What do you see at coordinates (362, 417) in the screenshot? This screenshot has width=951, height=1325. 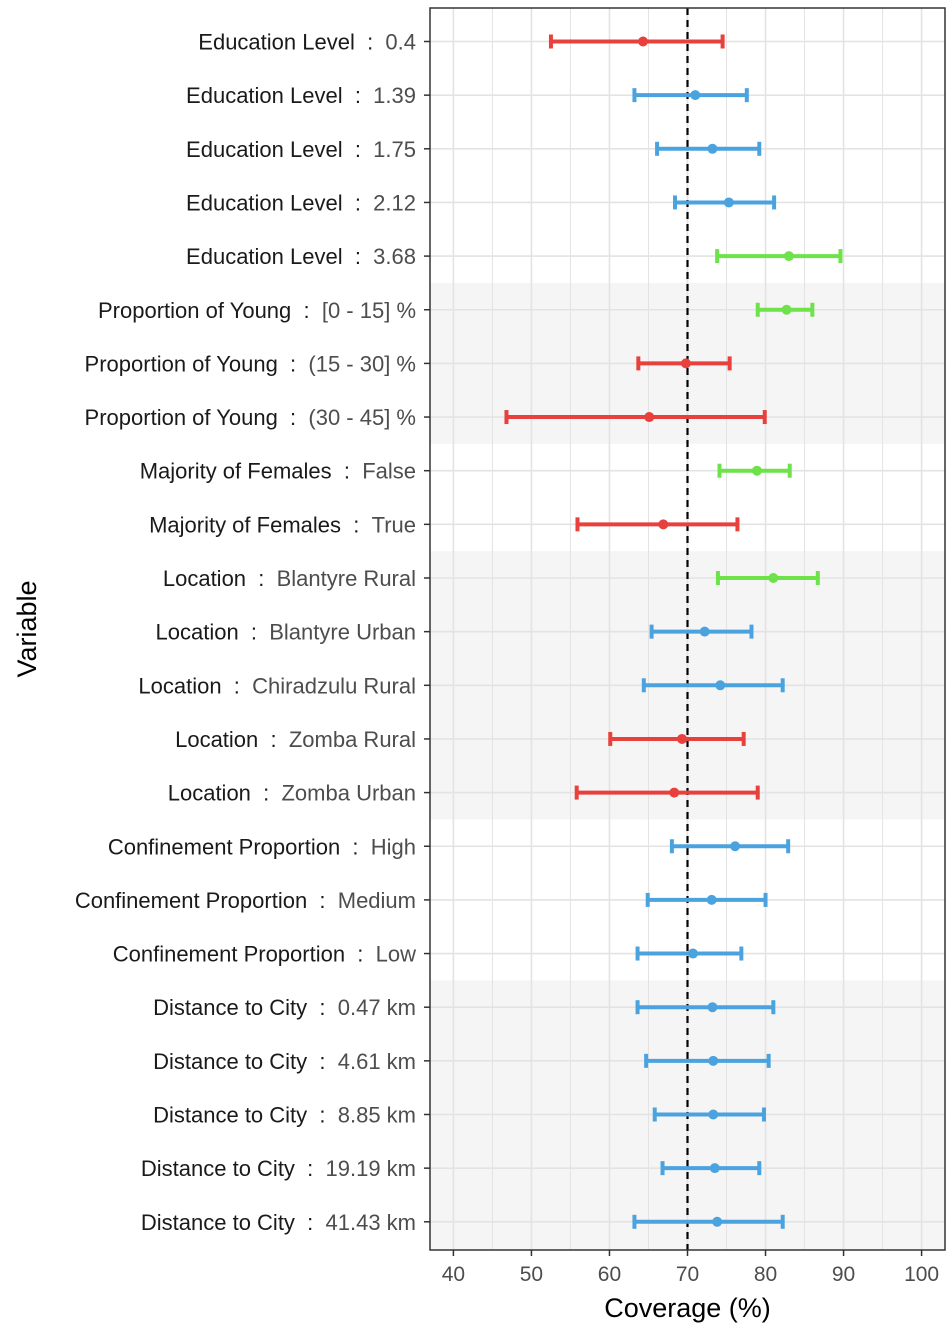 I see `level-value: (30 - 45] %` at bounding box center [362, 417].